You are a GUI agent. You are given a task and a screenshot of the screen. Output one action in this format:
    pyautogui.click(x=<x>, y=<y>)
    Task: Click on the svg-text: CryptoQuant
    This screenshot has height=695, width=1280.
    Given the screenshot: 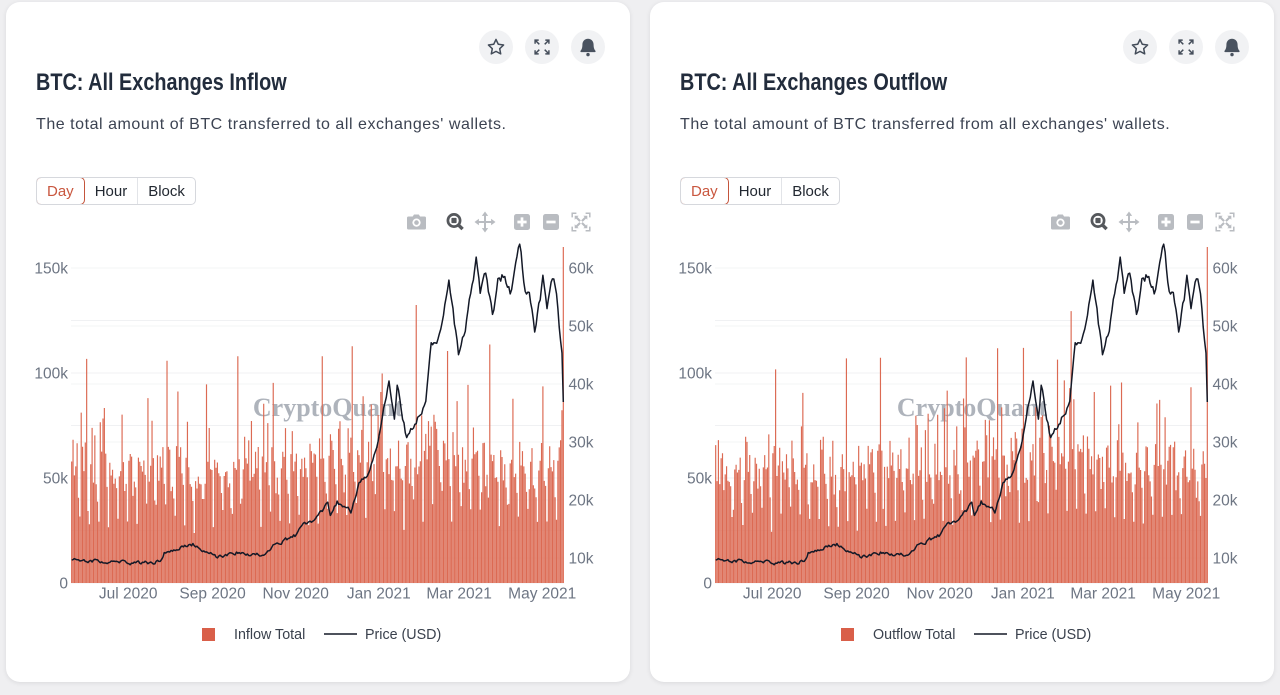 What is the action you would take?
    pyautogui.click(x=972, y=407)
    